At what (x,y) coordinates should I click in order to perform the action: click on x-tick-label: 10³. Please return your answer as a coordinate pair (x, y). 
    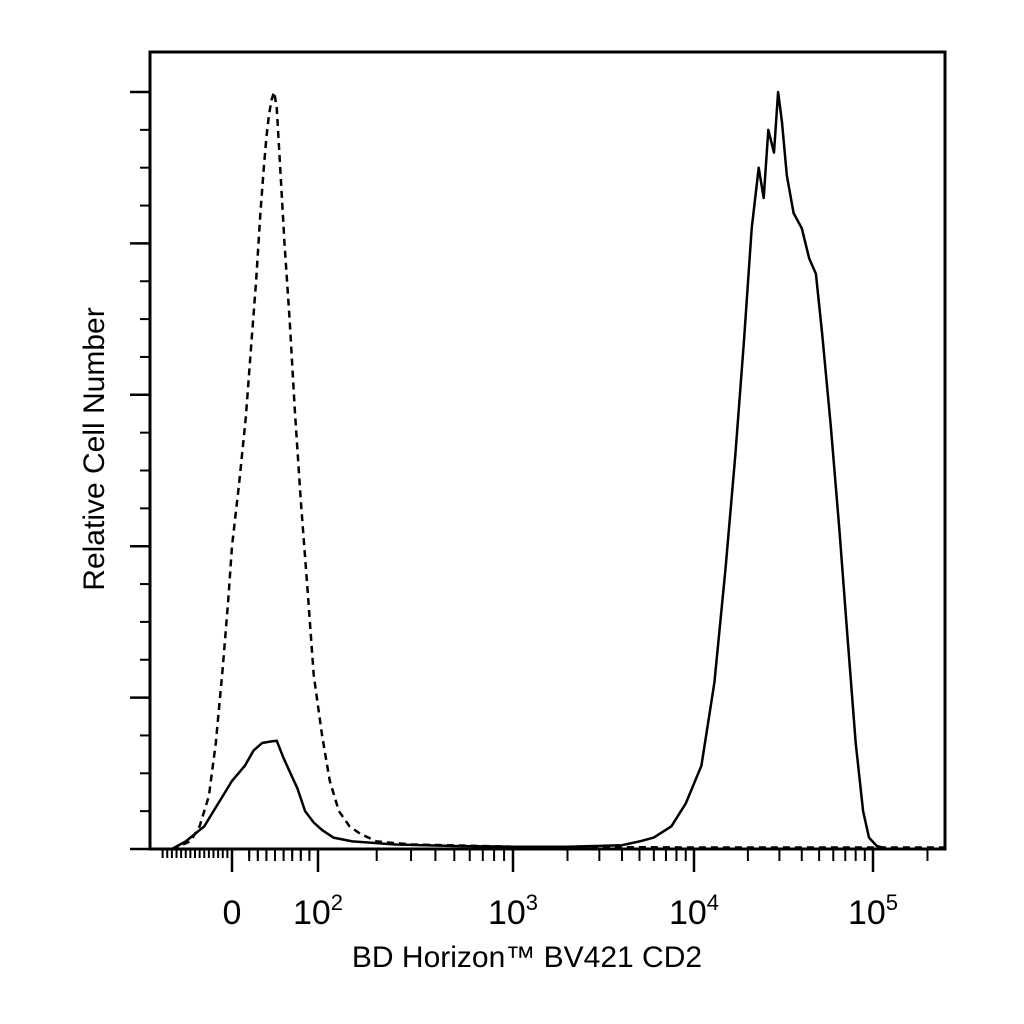
    Looking at the image, I should click on (513, 911).